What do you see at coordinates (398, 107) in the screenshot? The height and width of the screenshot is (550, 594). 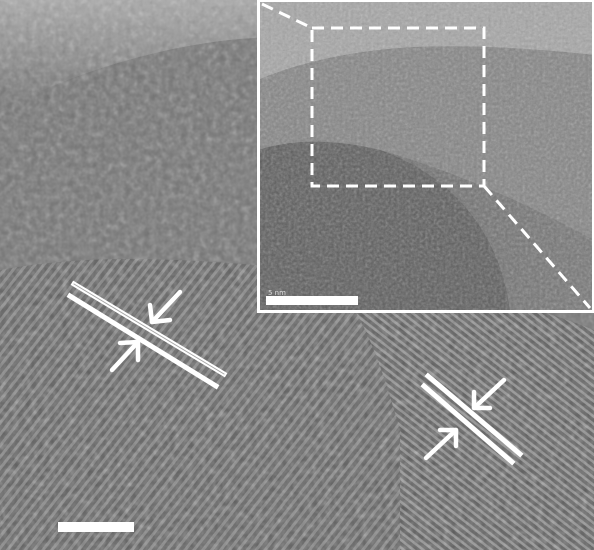 I see `inset-zoom-box` at bounding box center [398, 107].